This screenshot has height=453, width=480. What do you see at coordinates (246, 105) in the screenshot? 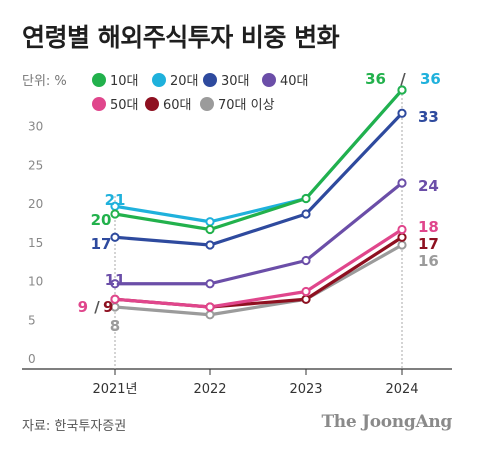
I see `legend-label: 70대 이상` at bounding box center [246, 105].